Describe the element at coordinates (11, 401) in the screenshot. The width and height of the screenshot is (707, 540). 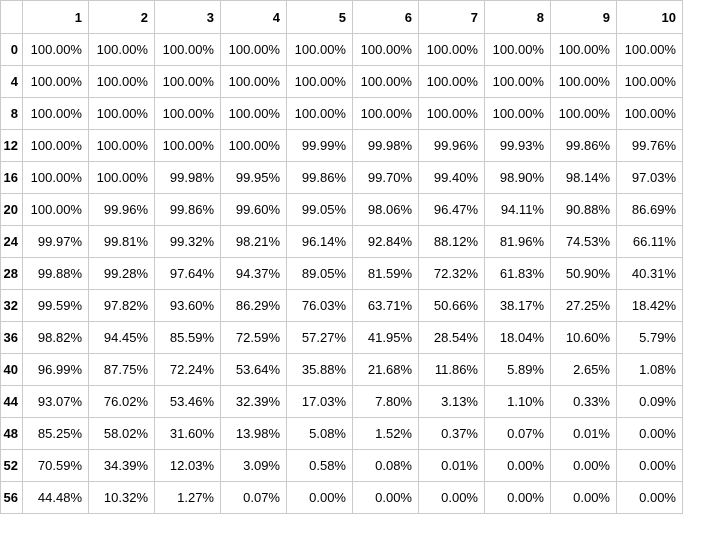
I see `row-header: 44` at that location.